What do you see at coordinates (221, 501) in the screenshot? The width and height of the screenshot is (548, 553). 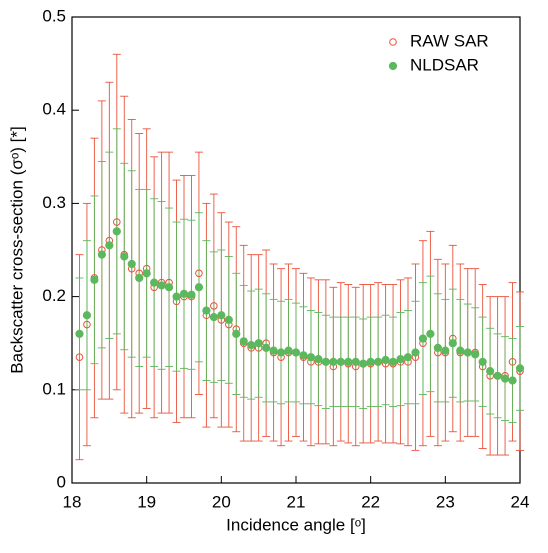 I see `x-tick-label: 20` at bounding box center [221, 501].